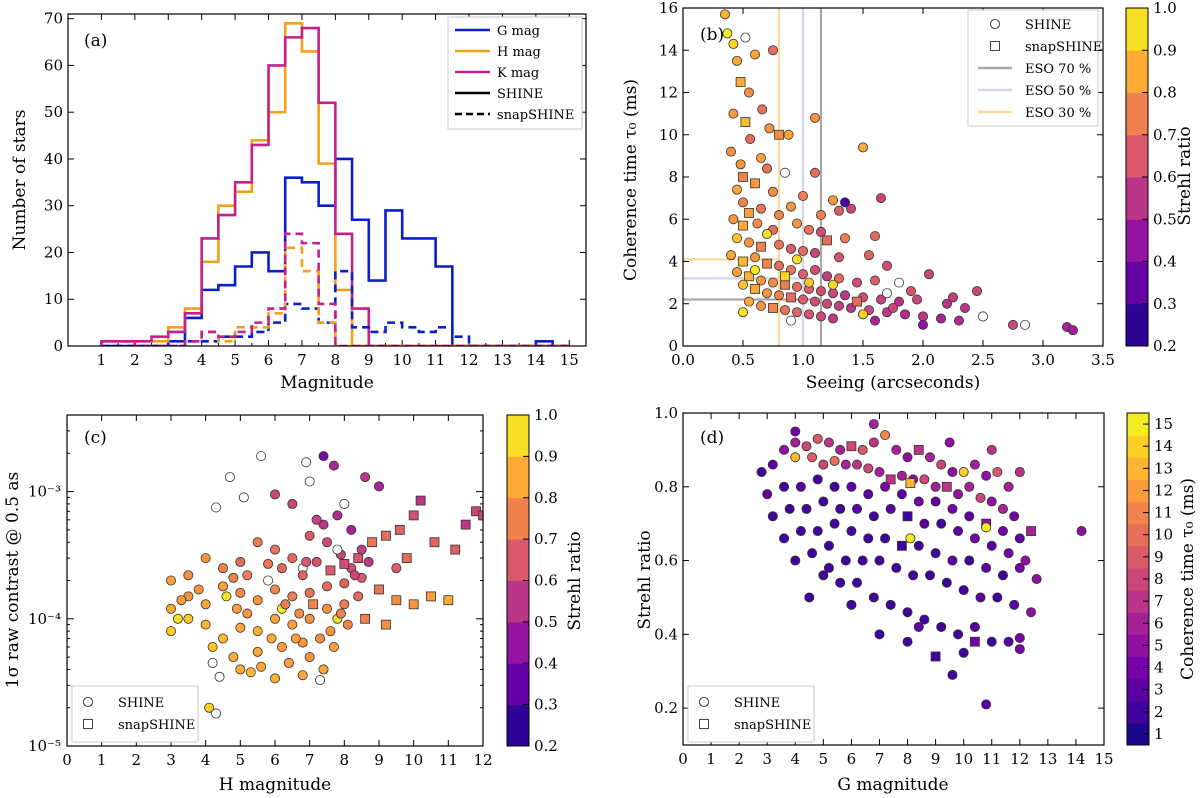  I want to click on x-tick-label: 2.5, so click(983, 360).